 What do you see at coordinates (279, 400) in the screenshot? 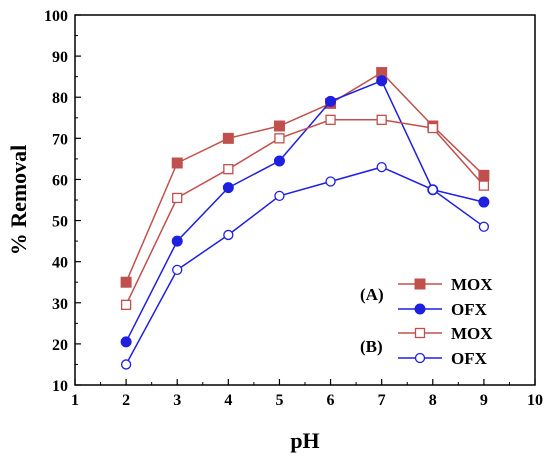
I see `x-tick-label: 5` at bounding box center [279, 400].